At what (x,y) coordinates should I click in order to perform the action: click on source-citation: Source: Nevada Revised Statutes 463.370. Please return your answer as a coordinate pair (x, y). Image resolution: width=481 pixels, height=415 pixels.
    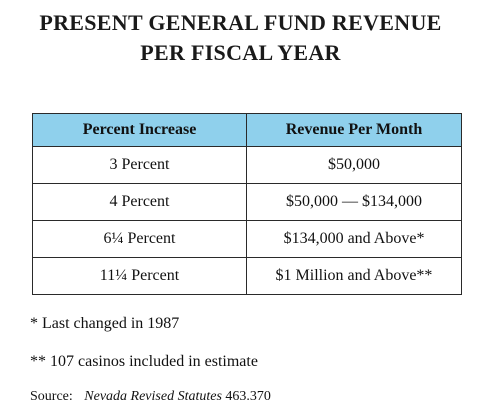
    Looking at the image, I should click on (150, 397).